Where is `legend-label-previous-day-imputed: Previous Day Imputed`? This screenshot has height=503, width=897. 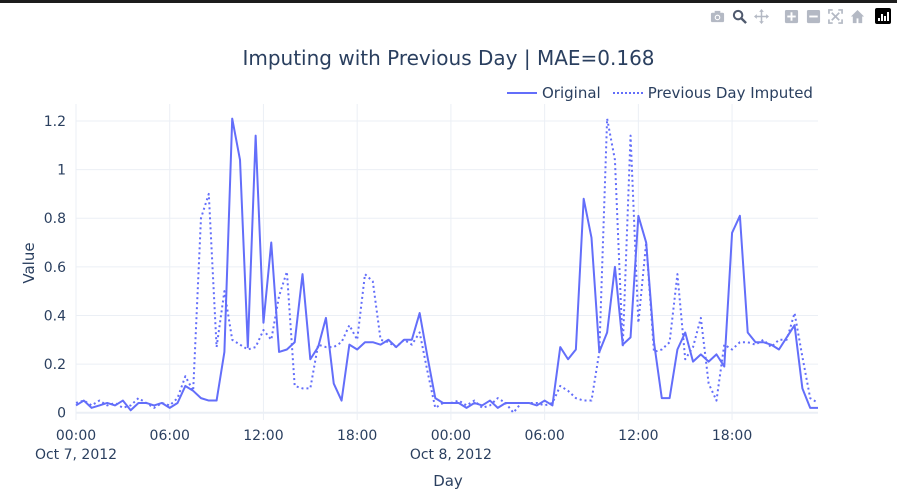
legend-label-previous-day-imputed: Previous Day Imputed is located at coordinates (730, 93).